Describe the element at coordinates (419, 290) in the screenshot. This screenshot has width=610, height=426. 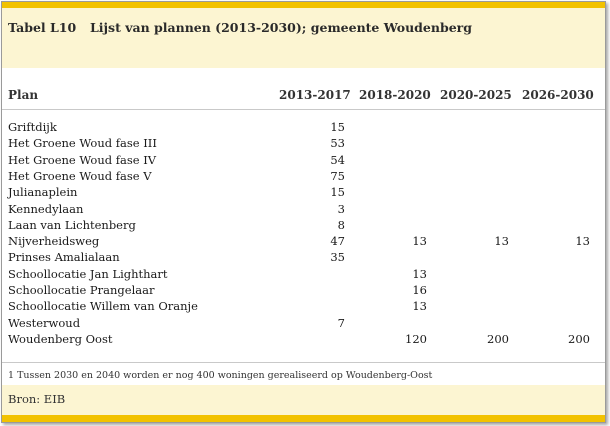
I see `row-value: 16` at that location.